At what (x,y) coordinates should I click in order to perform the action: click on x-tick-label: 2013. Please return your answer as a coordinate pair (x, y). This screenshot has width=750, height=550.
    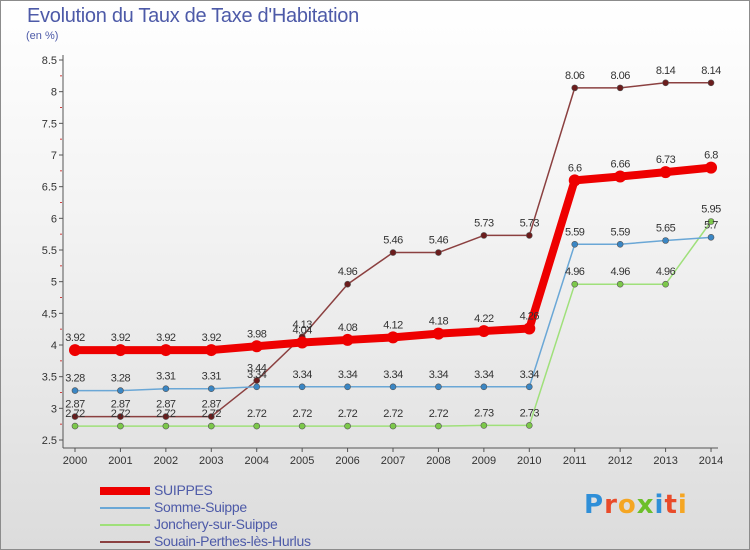
    Looking at the image, I should click on (665, 461).